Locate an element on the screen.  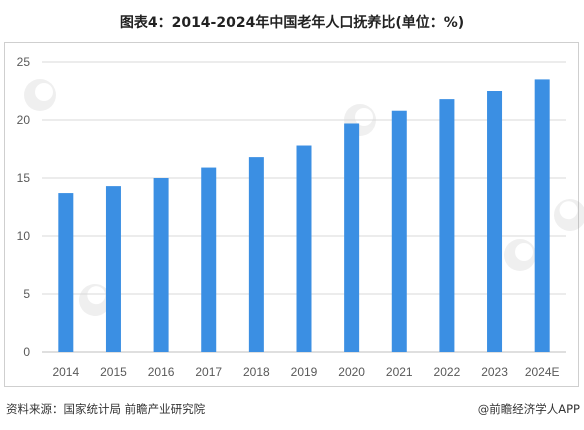
y-tick-label: 0 is located at coordinates (26, 352).